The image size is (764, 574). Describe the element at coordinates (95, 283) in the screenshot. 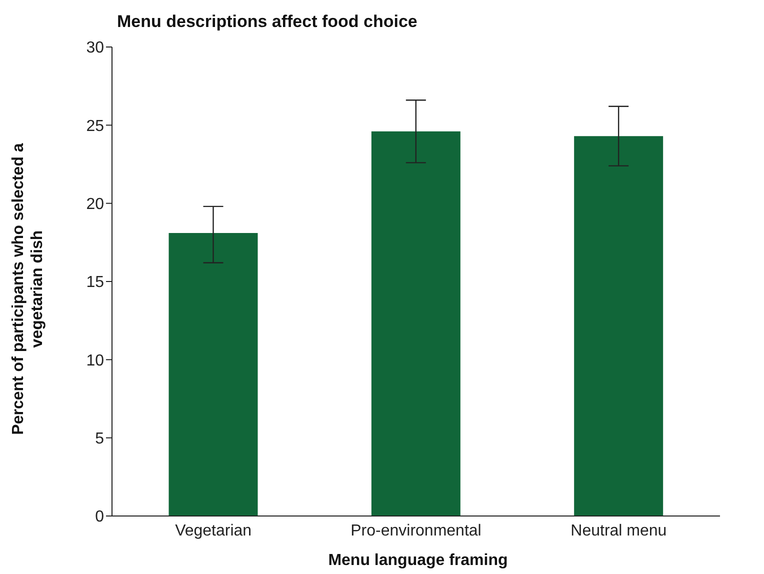

I see `y-tick-label: 15` at that location.